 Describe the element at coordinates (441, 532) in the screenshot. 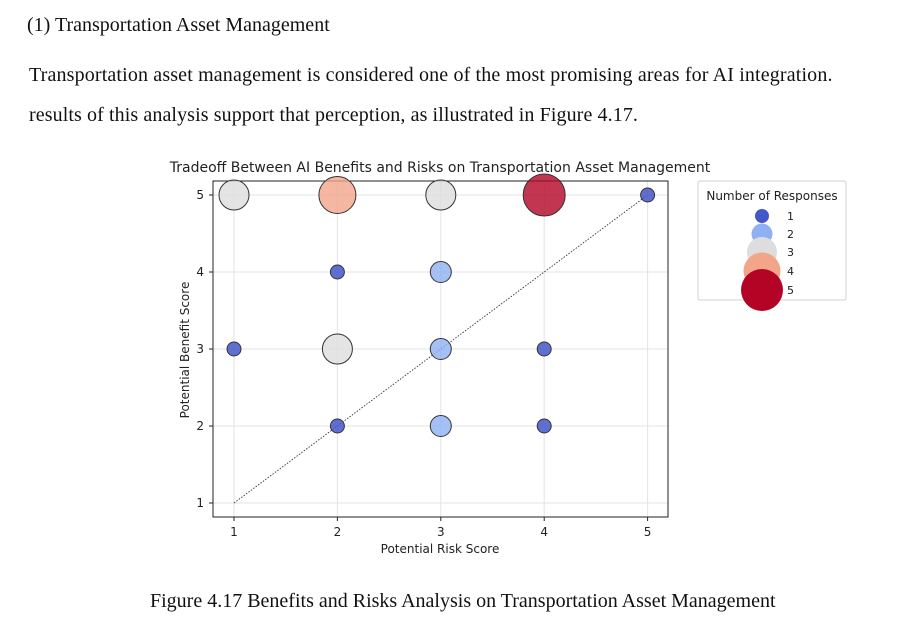

I see `x-tick-label: 3` at that location.